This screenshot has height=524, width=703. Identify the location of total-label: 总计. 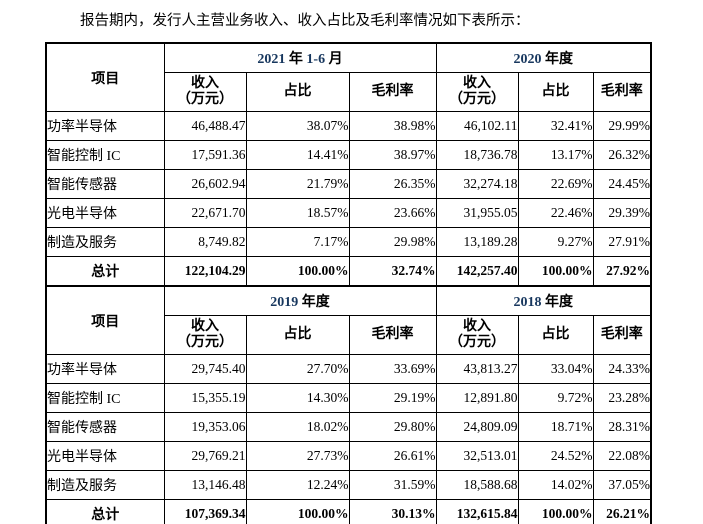
(105, 271).